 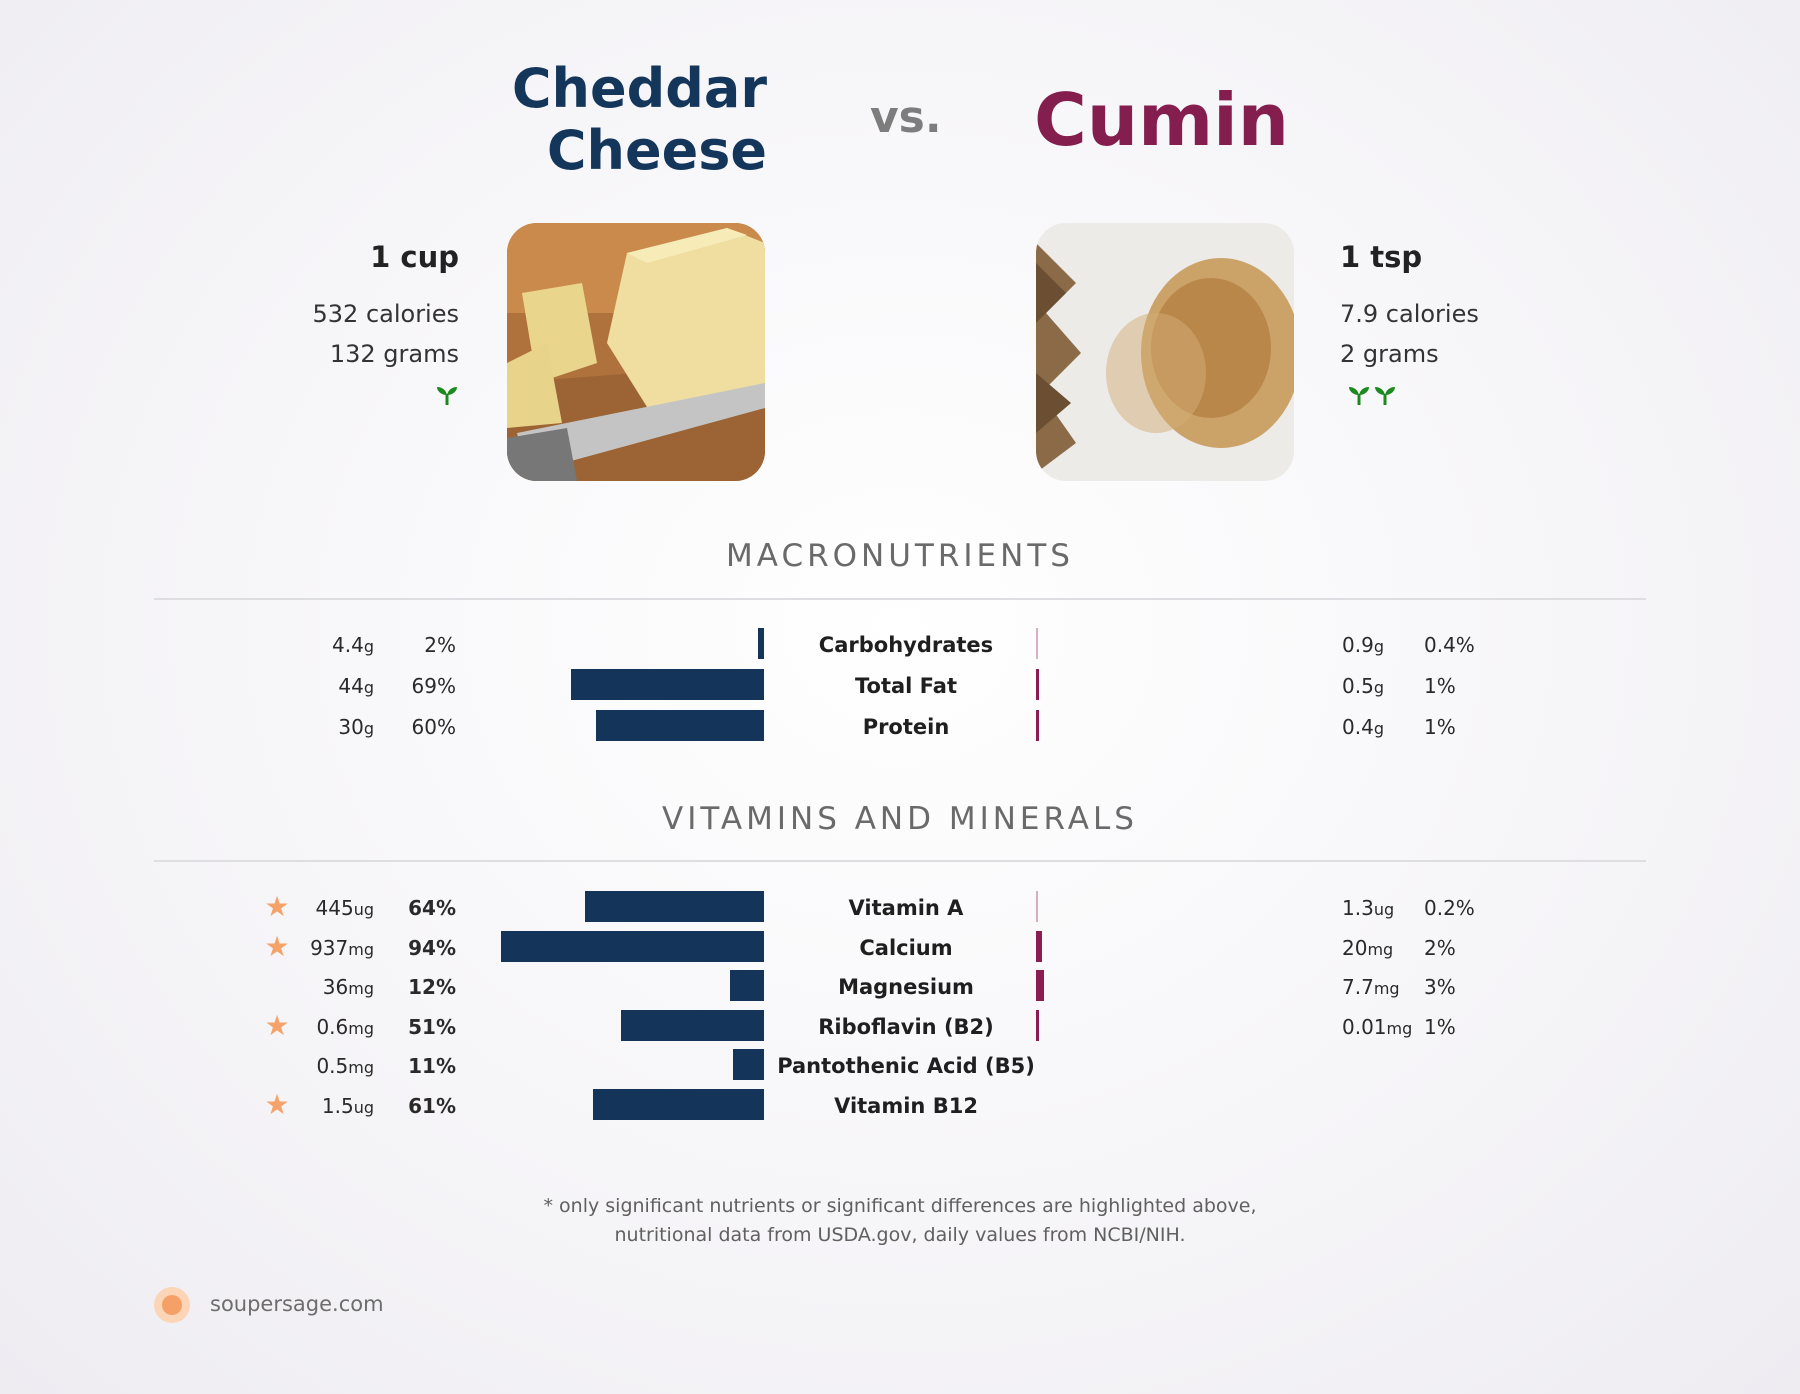 What do you see at coordinates (297, 1304) in the screenshot?
I see `site-link: soupersage.com` at bounding box center [297, 1304].